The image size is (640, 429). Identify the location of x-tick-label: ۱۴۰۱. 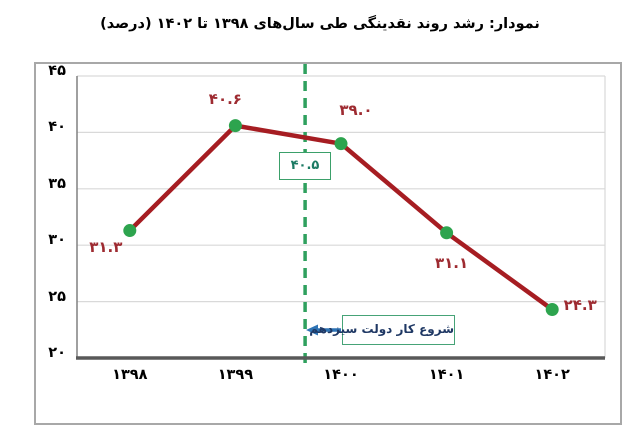
(446, 375).